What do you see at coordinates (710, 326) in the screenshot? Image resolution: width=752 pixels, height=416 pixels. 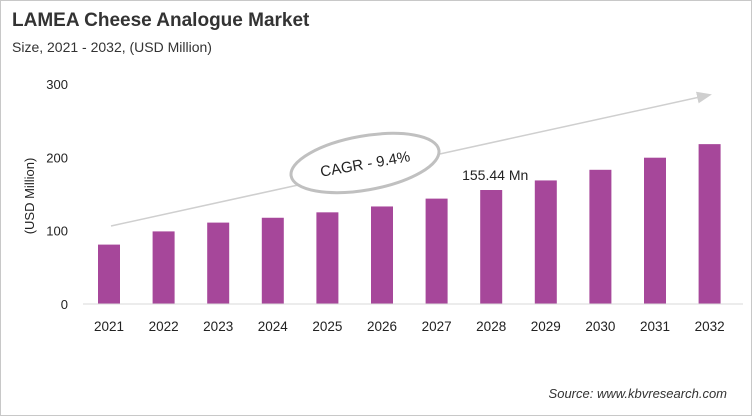 I see `x-tick-label: 2032` at bounding box center [710, 326].